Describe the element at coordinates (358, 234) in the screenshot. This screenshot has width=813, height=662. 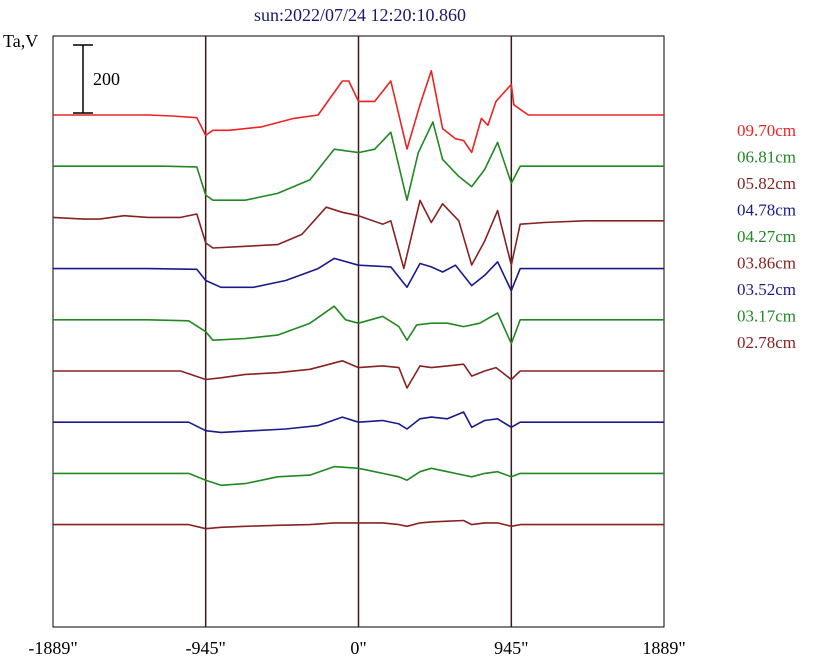
I see `series-line-05-82cm` at that location.